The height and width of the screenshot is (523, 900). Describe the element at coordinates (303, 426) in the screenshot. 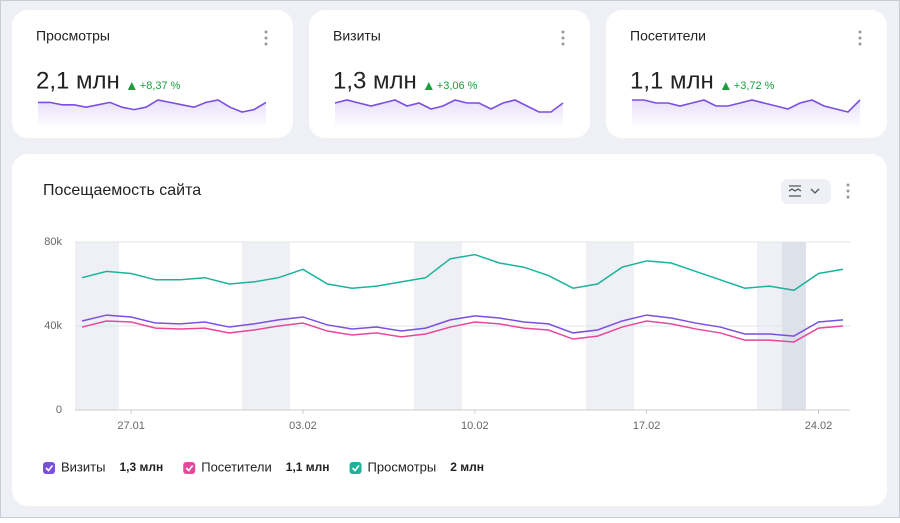

I see `x-tick-label: 03.02` at that location.